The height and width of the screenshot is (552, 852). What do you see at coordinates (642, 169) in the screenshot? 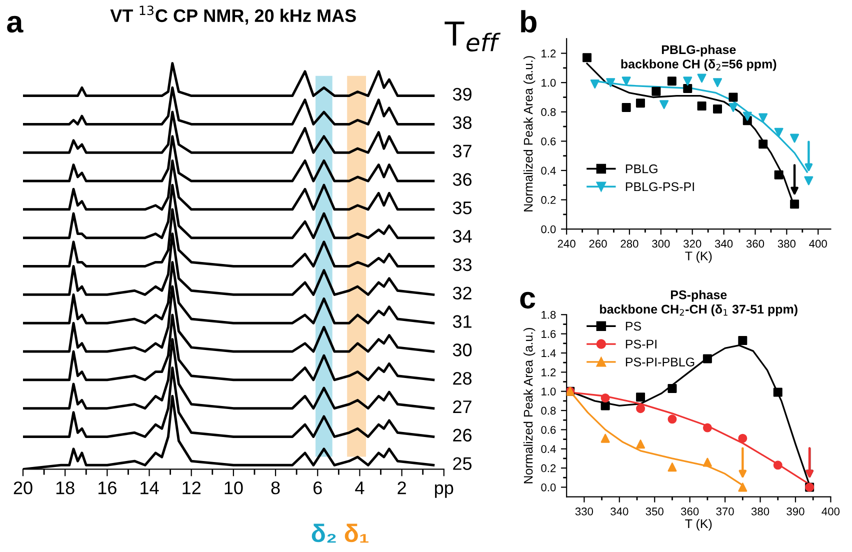
I see `legend-label: PBLG` at bounding box center [642, 169].